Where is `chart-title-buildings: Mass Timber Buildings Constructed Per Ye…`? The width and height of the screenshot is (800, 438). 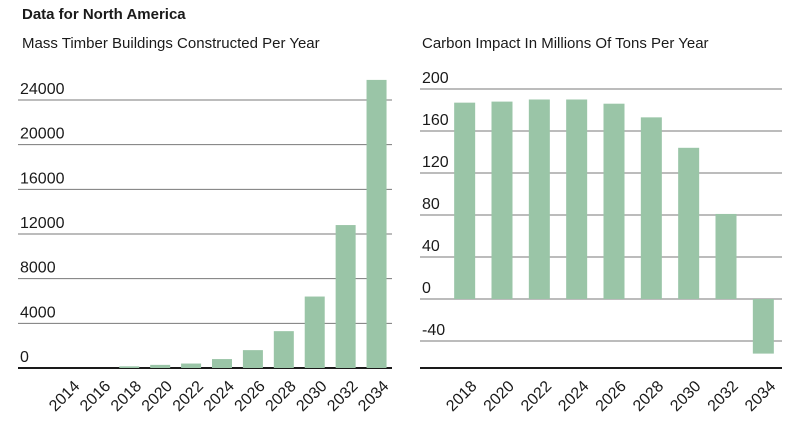
chart-title-buildings: Mass Timber Buildings Constructed Per Ye… is located at coordinates (171, 43).